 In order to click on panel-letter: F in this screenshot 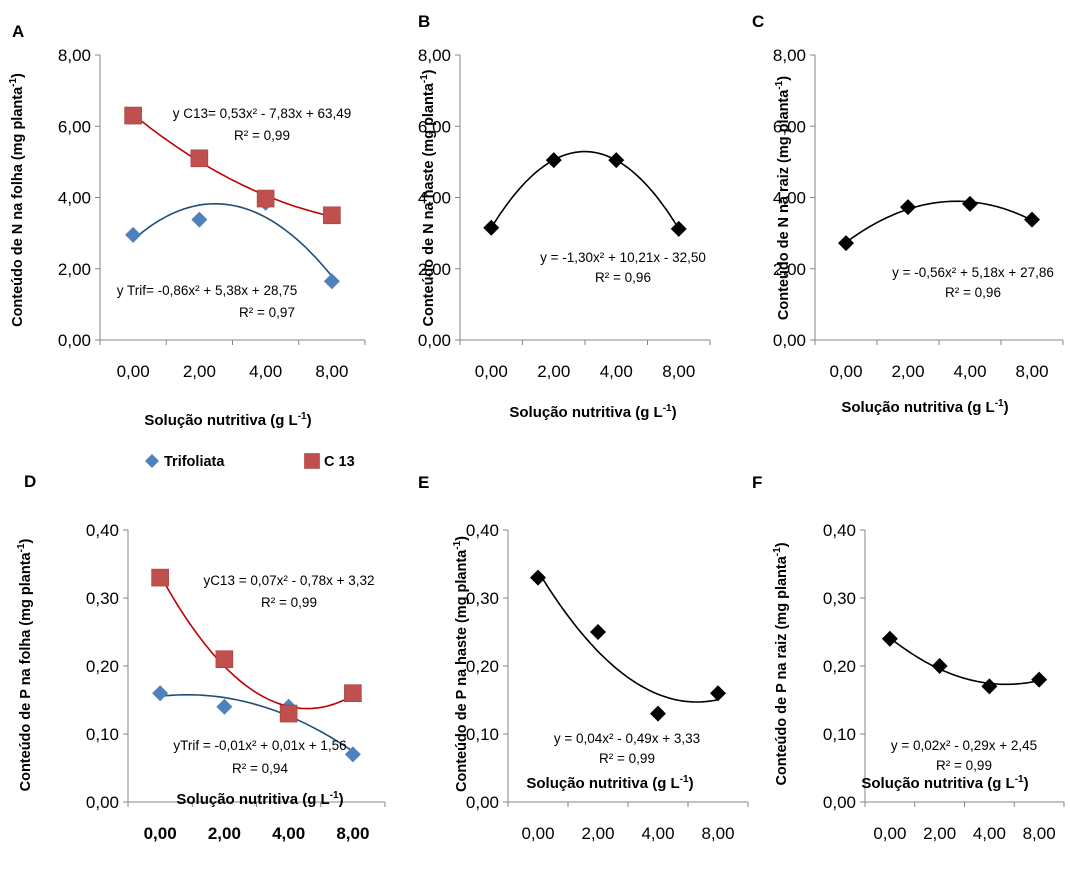, I will do `click(757, 482)`.